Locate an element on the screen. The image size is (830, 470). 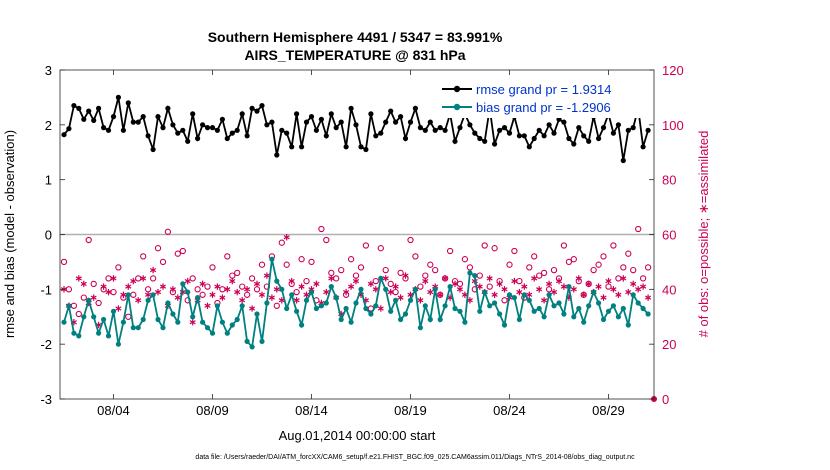
x-tick-label: 08/14 is located at coordinates (311, 410).